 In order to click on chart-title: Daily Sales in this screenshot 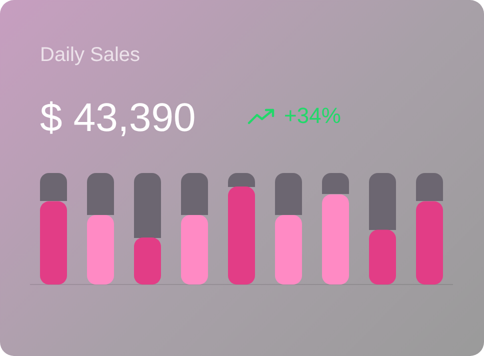, I will do `click(90, 55)`.